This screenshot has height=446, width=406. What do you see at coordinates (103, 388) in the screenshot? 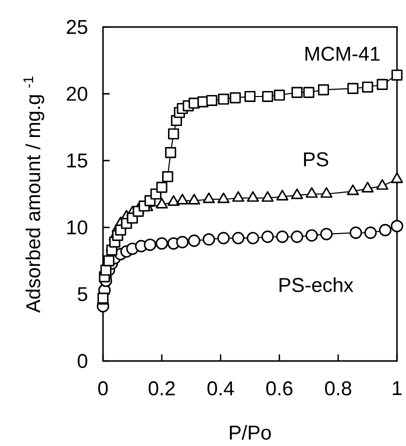
I see `x-tick-label: 0` at bounding box center [103, 388].